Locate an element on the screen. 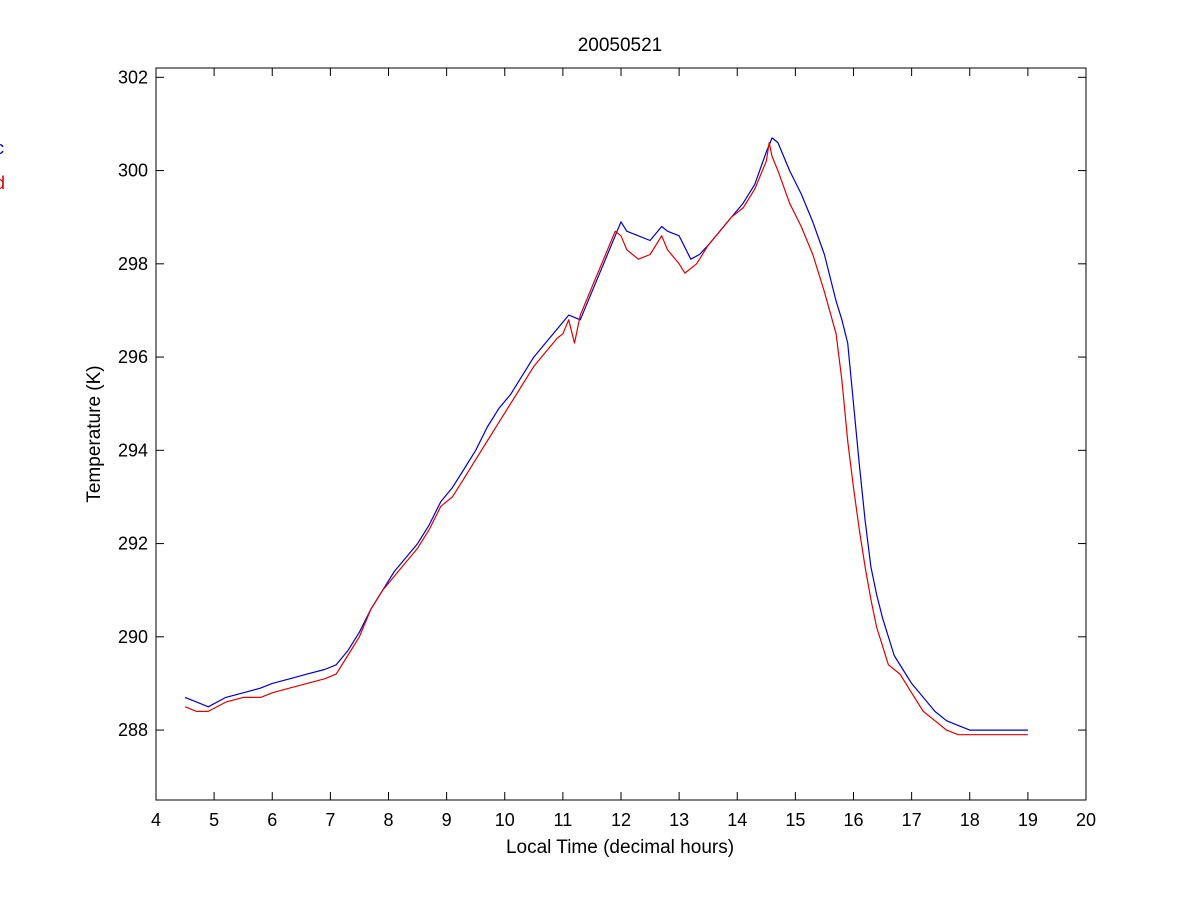 This screenshot has width=1200, height=900. x-tick-label: 7 is located at coordinates (330, 820).